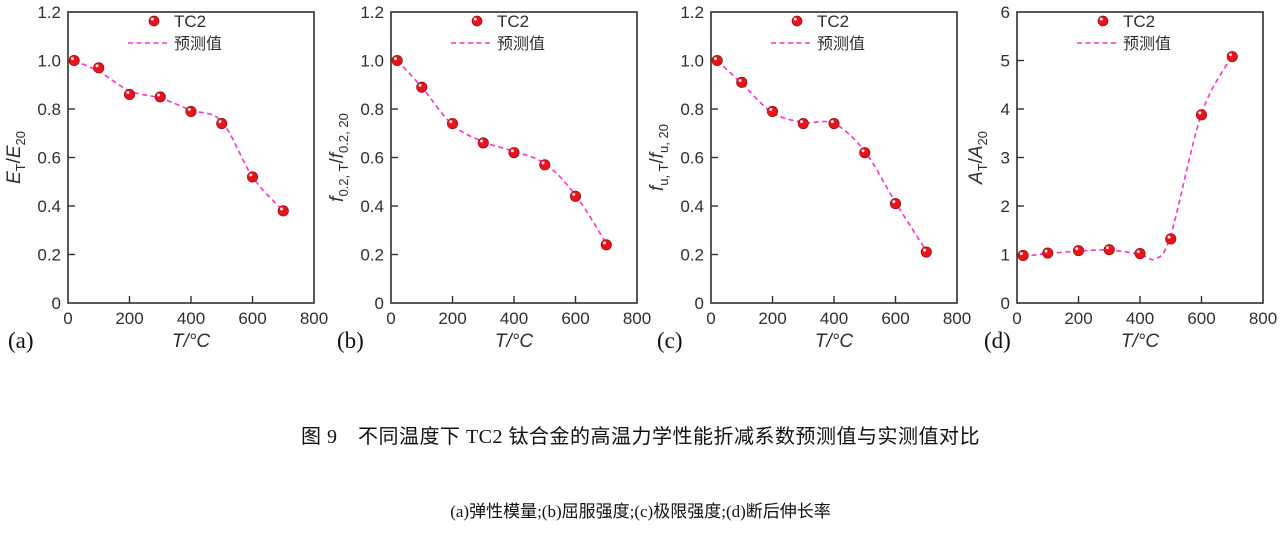 The width and height of the screenshot is (1281, 540). What do you see at coordinates (198, 44) in the screenshot?
I see `legend-prediction-label: 预测值` at bounding box center [198, 44].